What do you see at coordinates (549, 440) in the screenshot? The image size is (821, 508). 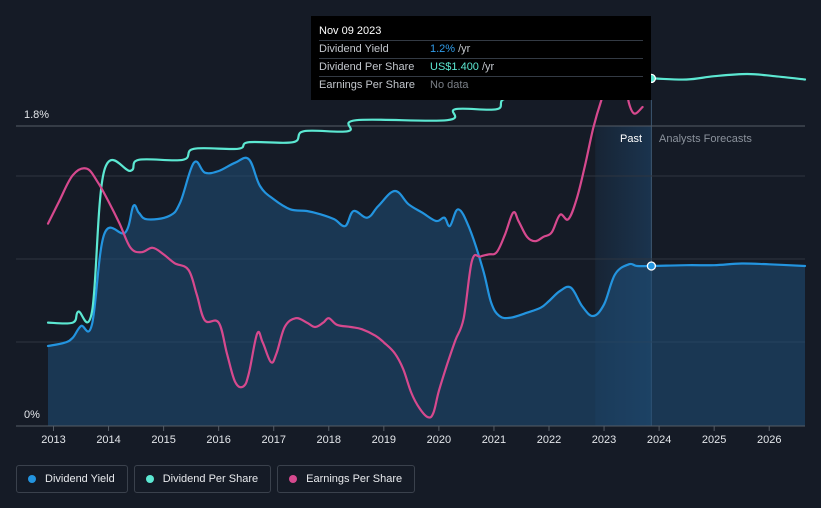 I see `x-tick-label: 2022` at bounding box center [549, 440].